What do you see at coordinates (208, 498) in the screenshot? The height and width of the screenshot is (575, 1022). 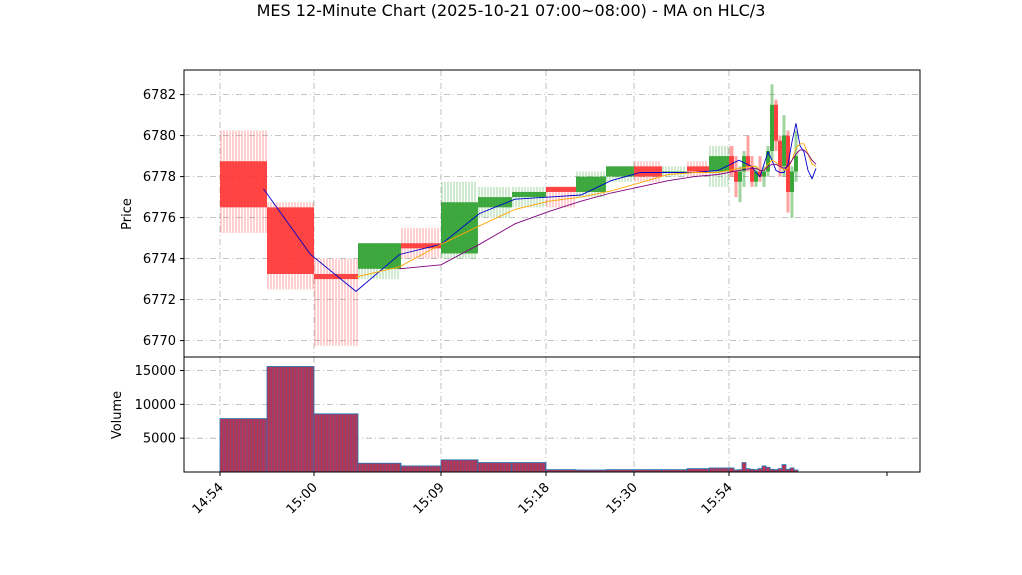 I see `time-tick-label: 14:54` at bounding box center [208, 498].